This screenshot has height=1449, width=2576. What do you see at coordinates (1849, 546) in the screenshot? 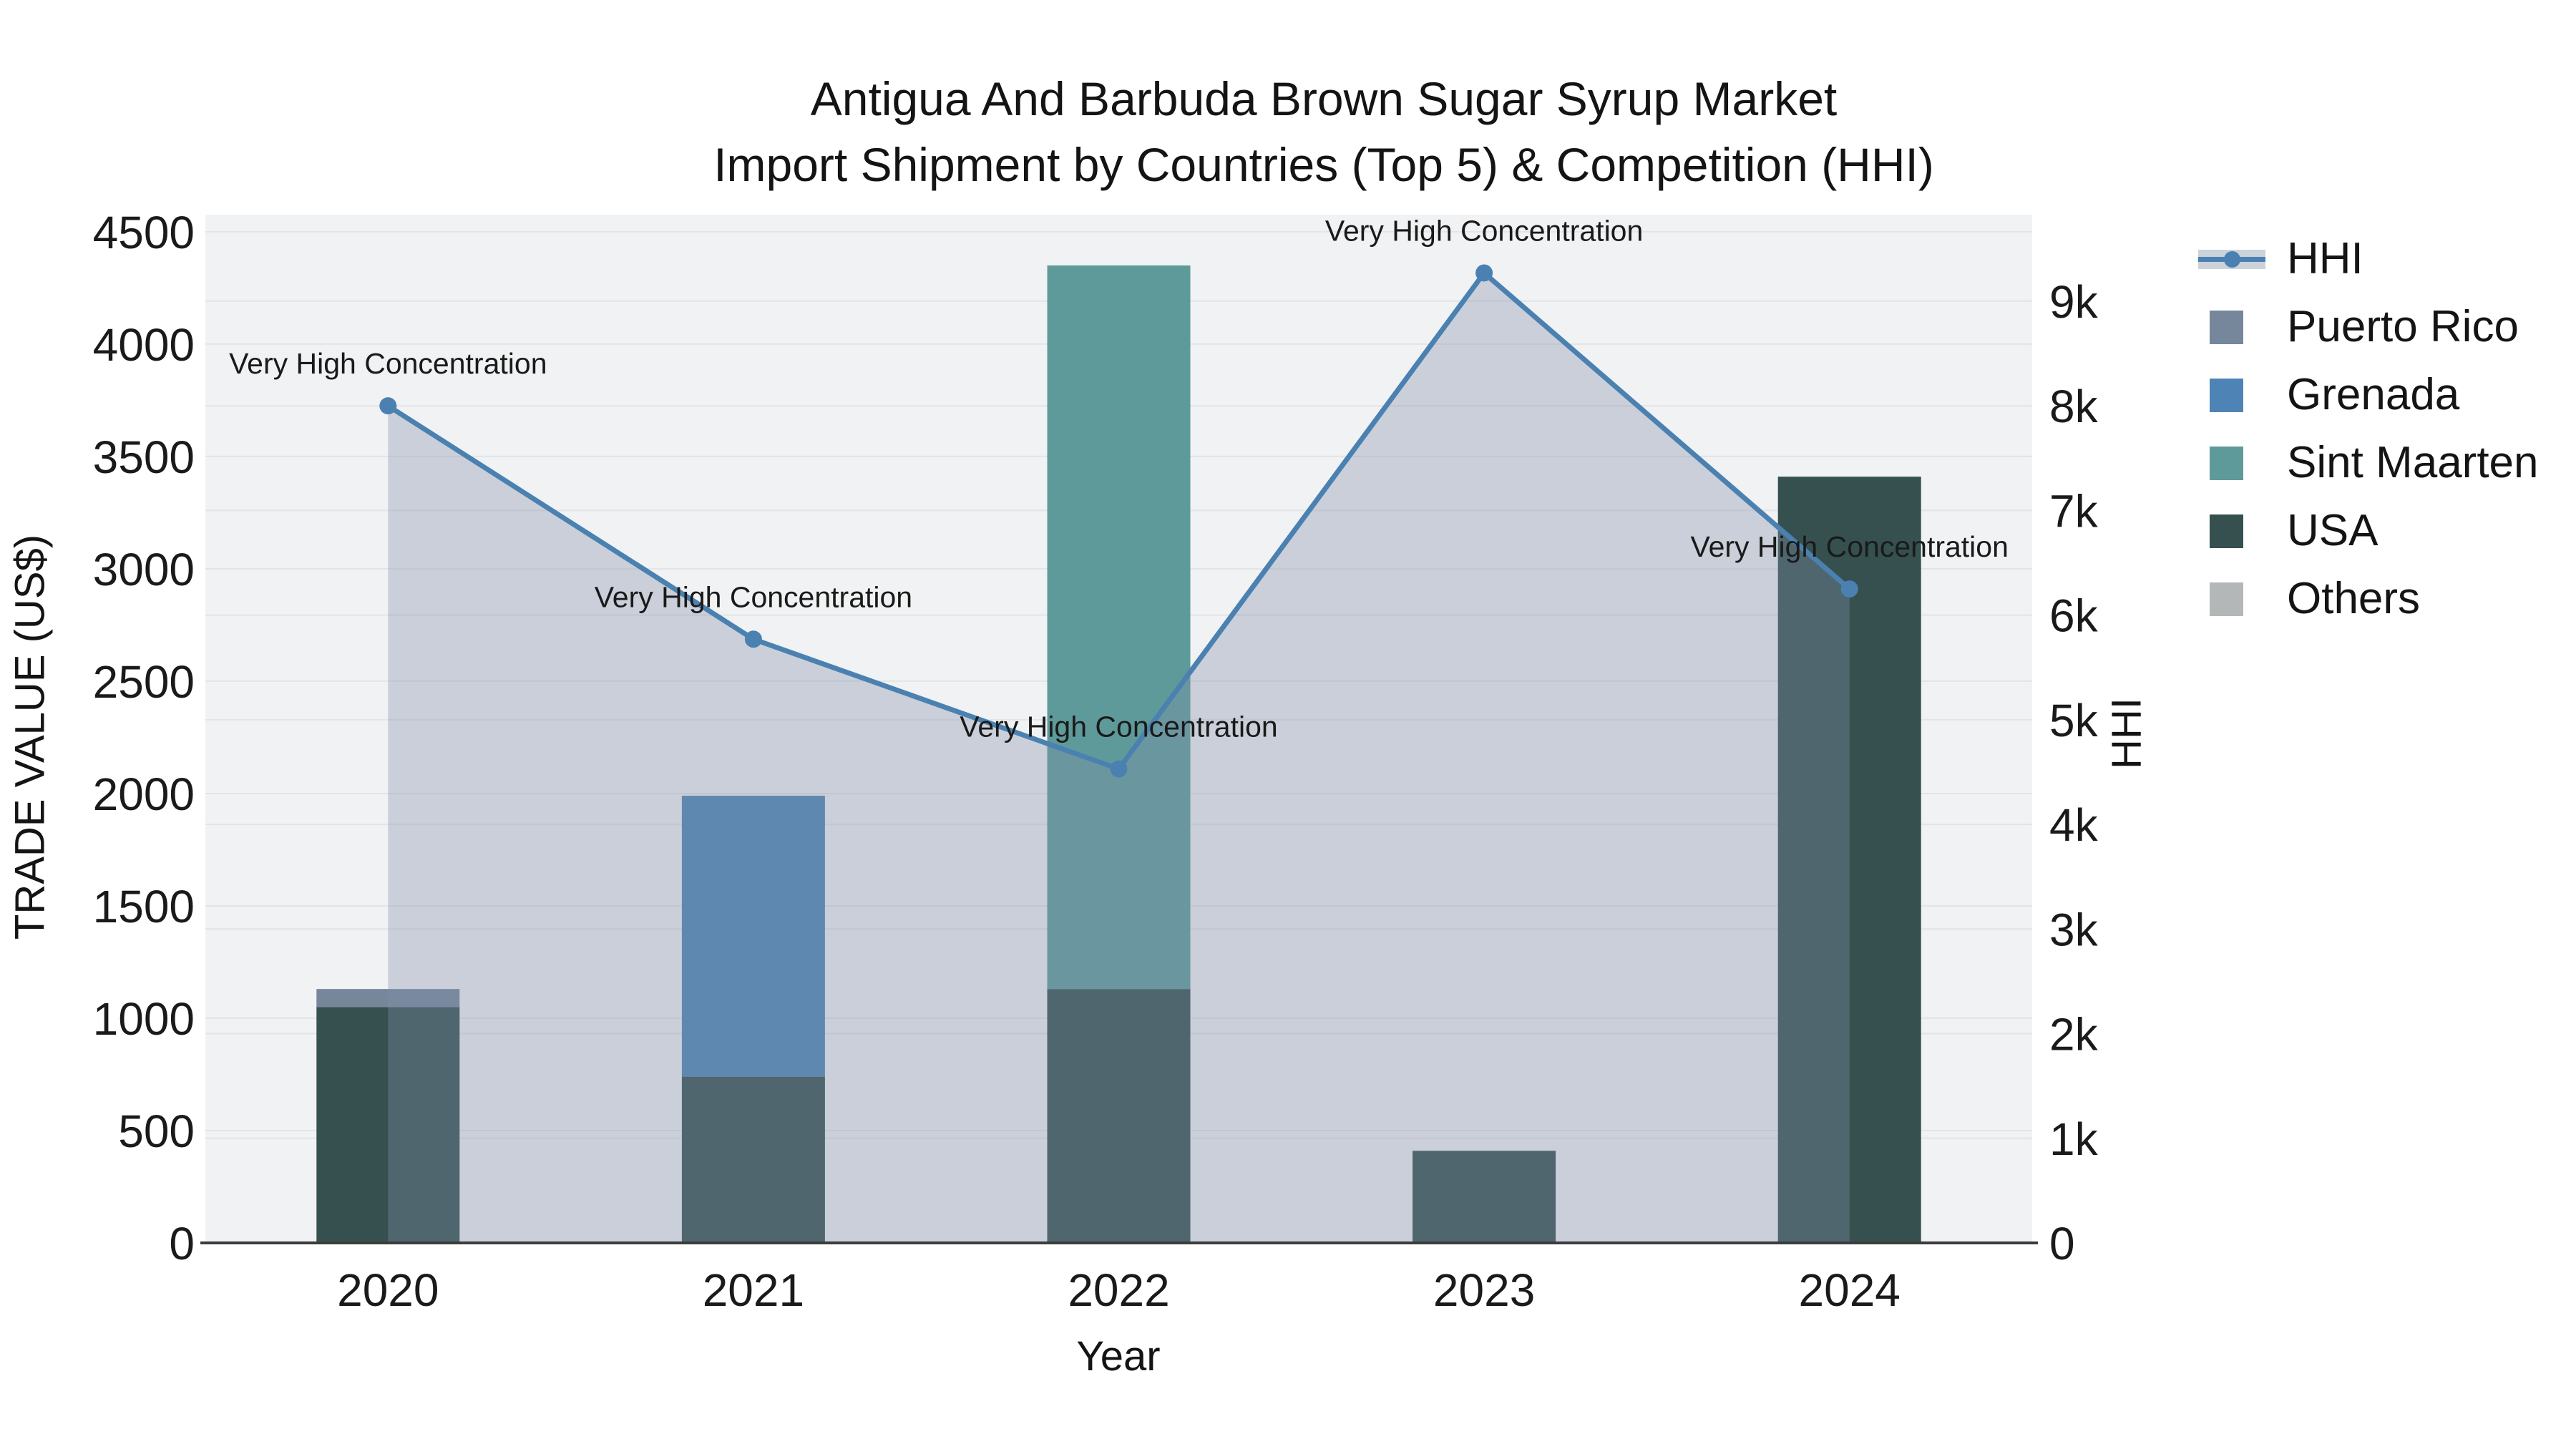
I see `annotation-2024: Very High Concentration` at bounding box center [1849, 546].